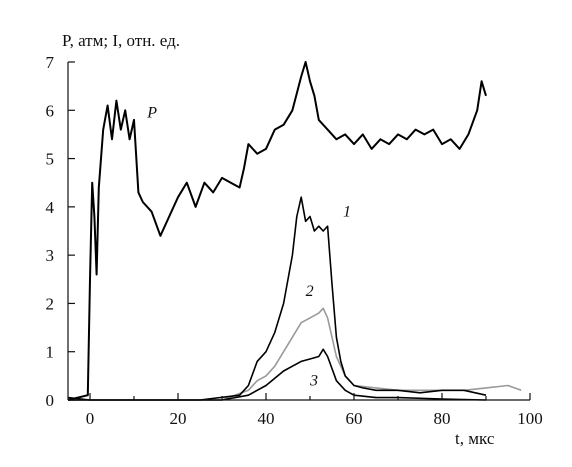 The image size is (572, 467). Describe the element at coordinates (151, 113) in the screenshot. I see `series-label-p: P` at that location.